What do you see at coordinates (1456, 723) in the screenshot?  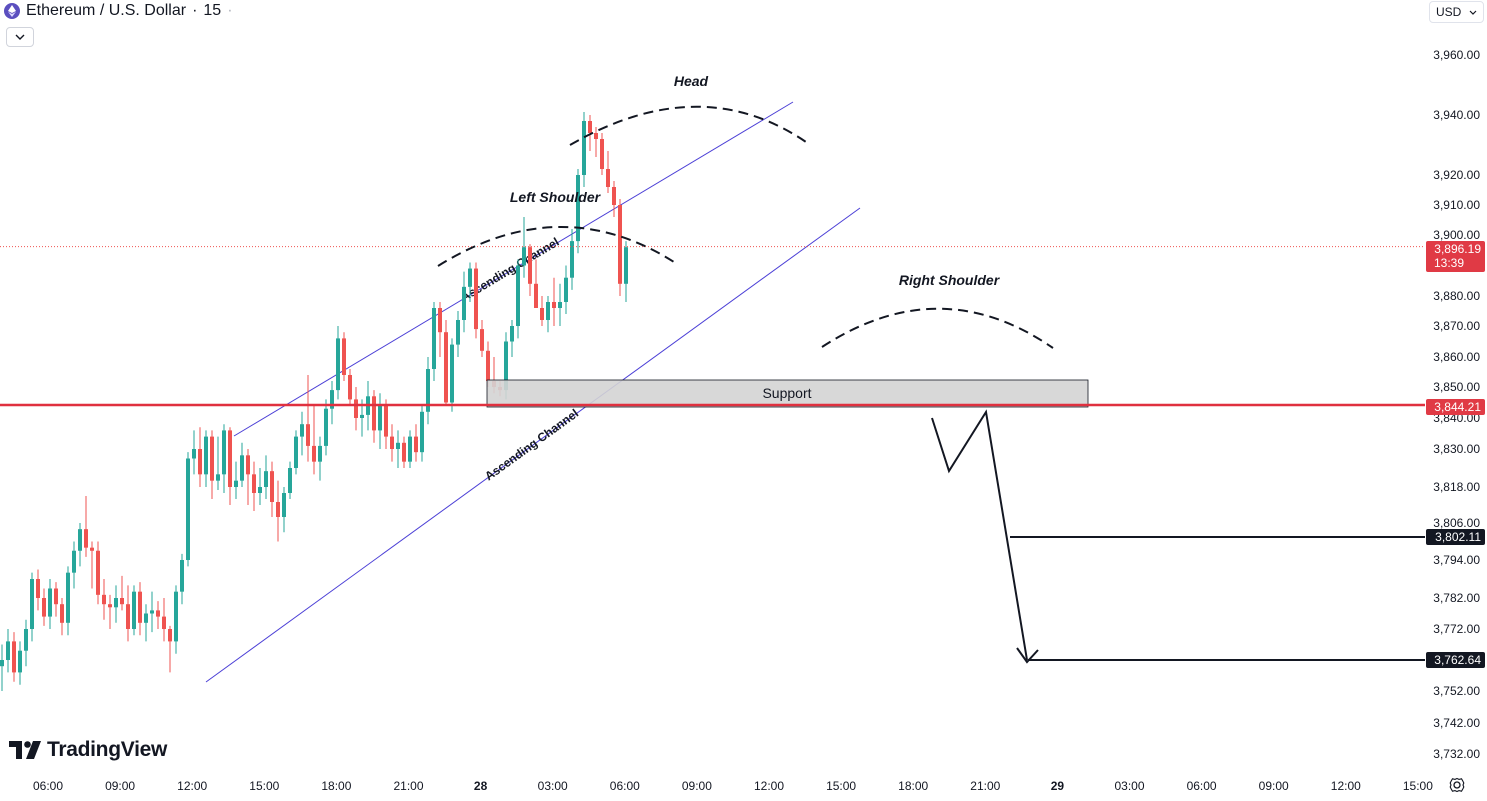 I see `price-tick-label: 3,742.00` at bounding box center [1456, 723].